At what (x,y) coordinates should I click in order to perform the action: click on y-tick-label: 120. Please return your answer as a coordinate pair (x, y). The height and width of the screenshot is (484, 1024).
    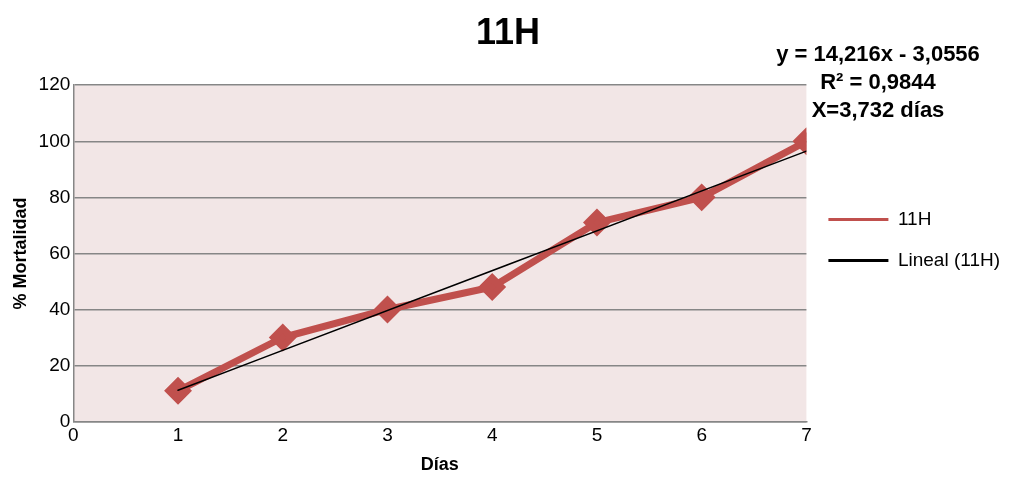
    Looking at the image, I should click on (54, 84).